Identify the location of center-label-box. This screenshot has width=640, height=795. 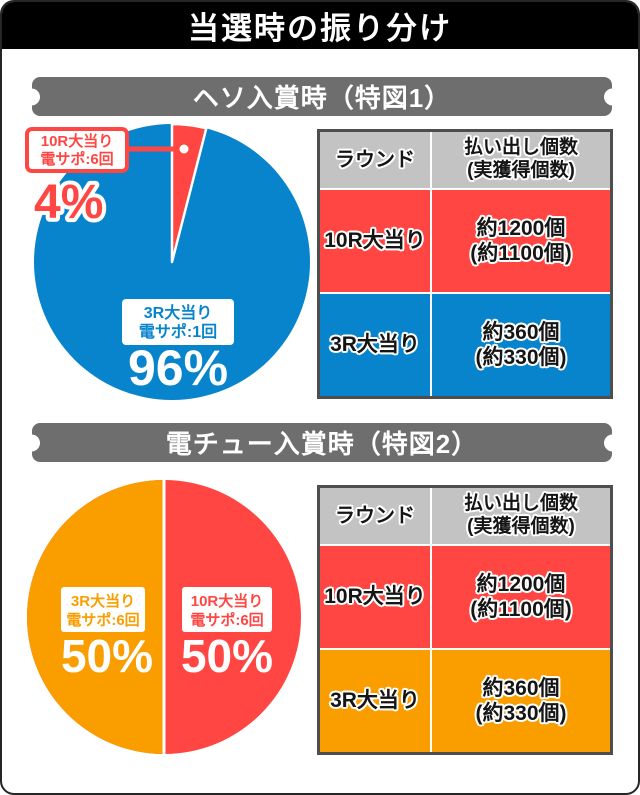
(178, 322).